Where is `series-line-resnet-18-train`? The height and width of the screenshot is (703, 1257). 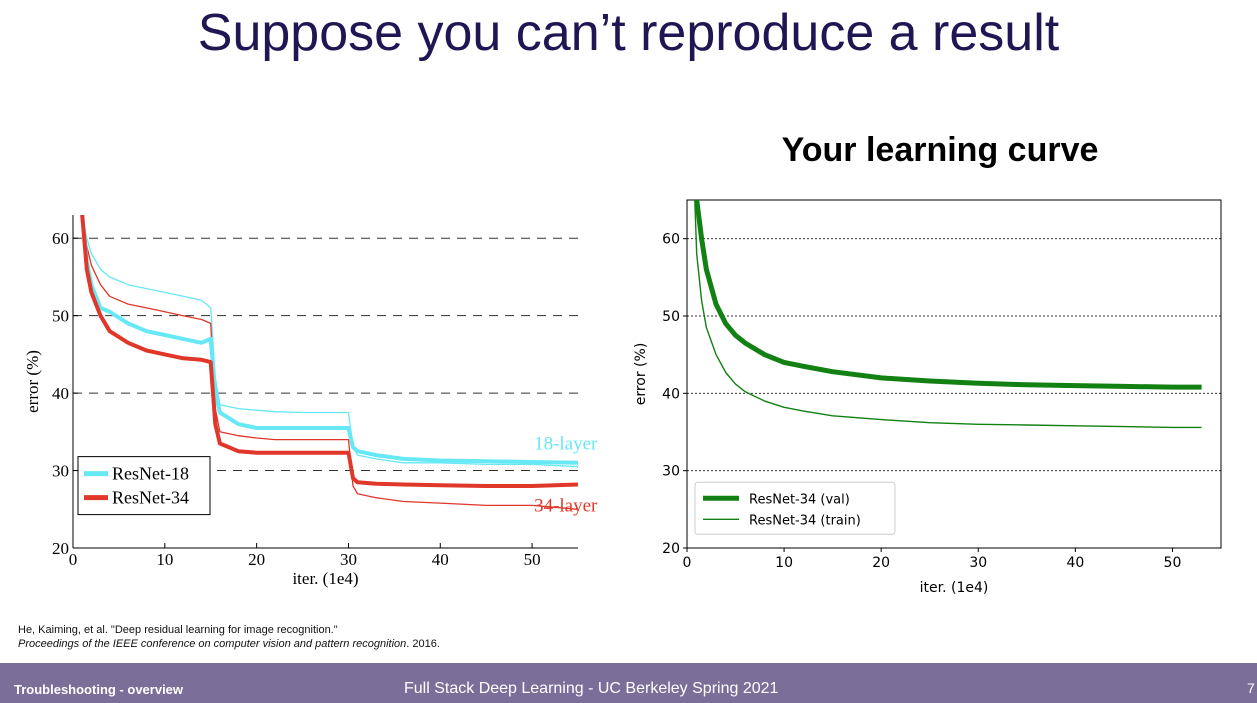 series-line-resnet-18-train is located at coordinates (330, 341).